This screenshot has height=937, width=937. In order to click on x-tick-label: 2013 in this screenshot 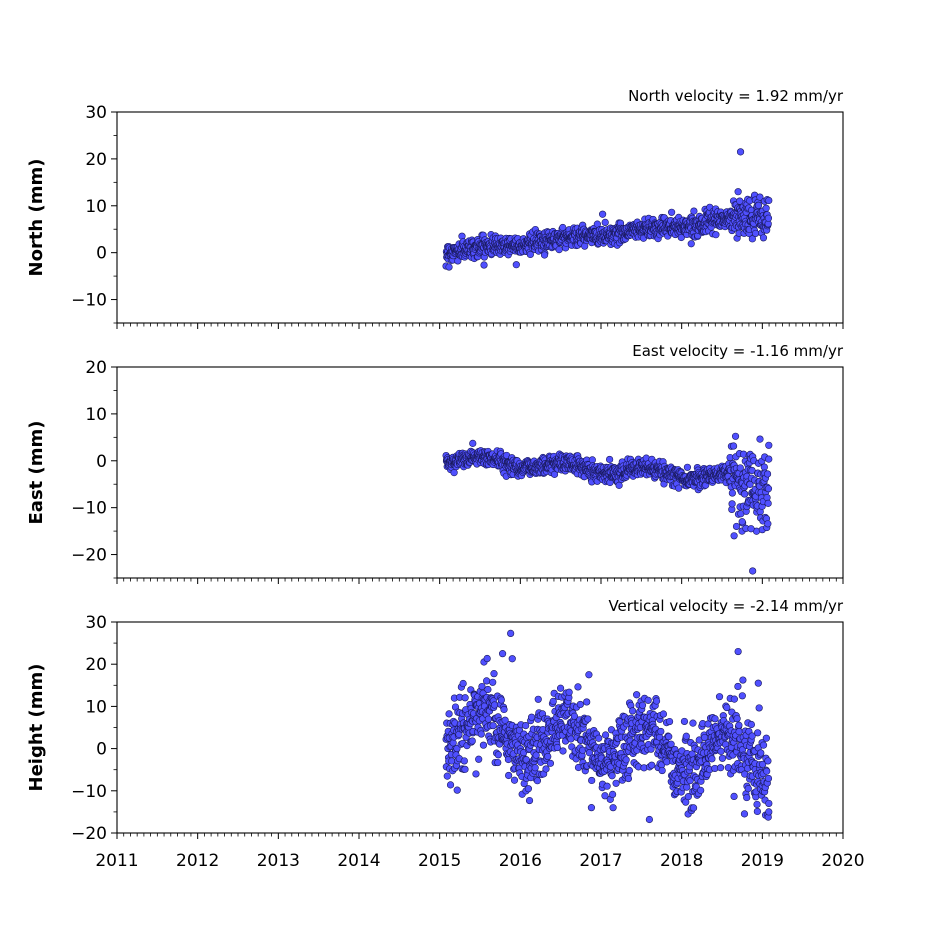, I will do `click(278, 861)`.